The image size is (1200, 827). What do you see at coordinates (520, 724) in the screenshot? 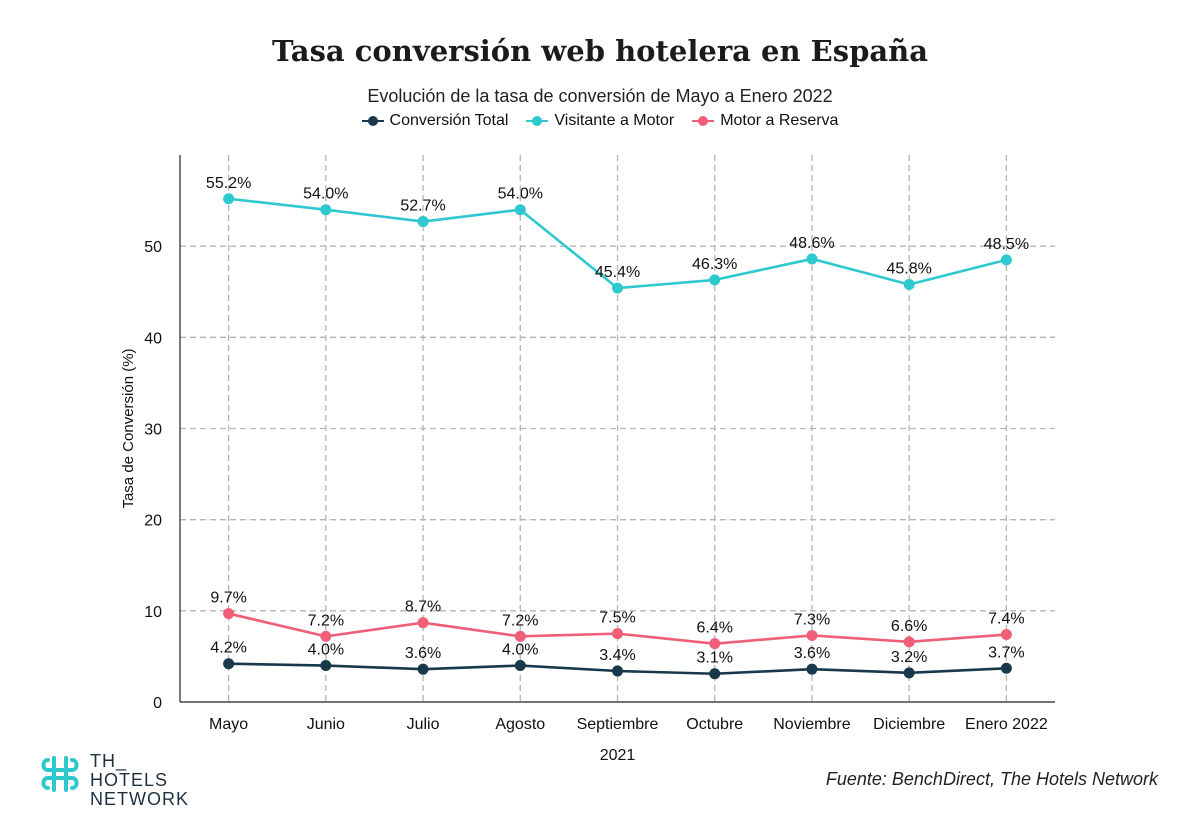
I see `x-tick-label: Agosto` at bounding box center [520, 724].